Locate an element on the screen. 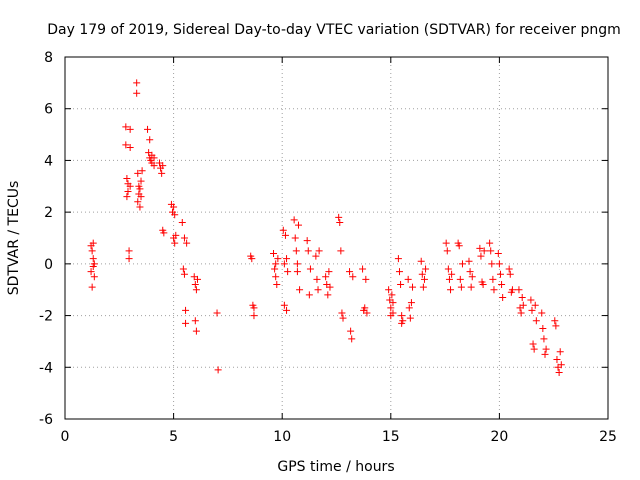  y-tick-label: 4 is located at coordinates (48, 161).